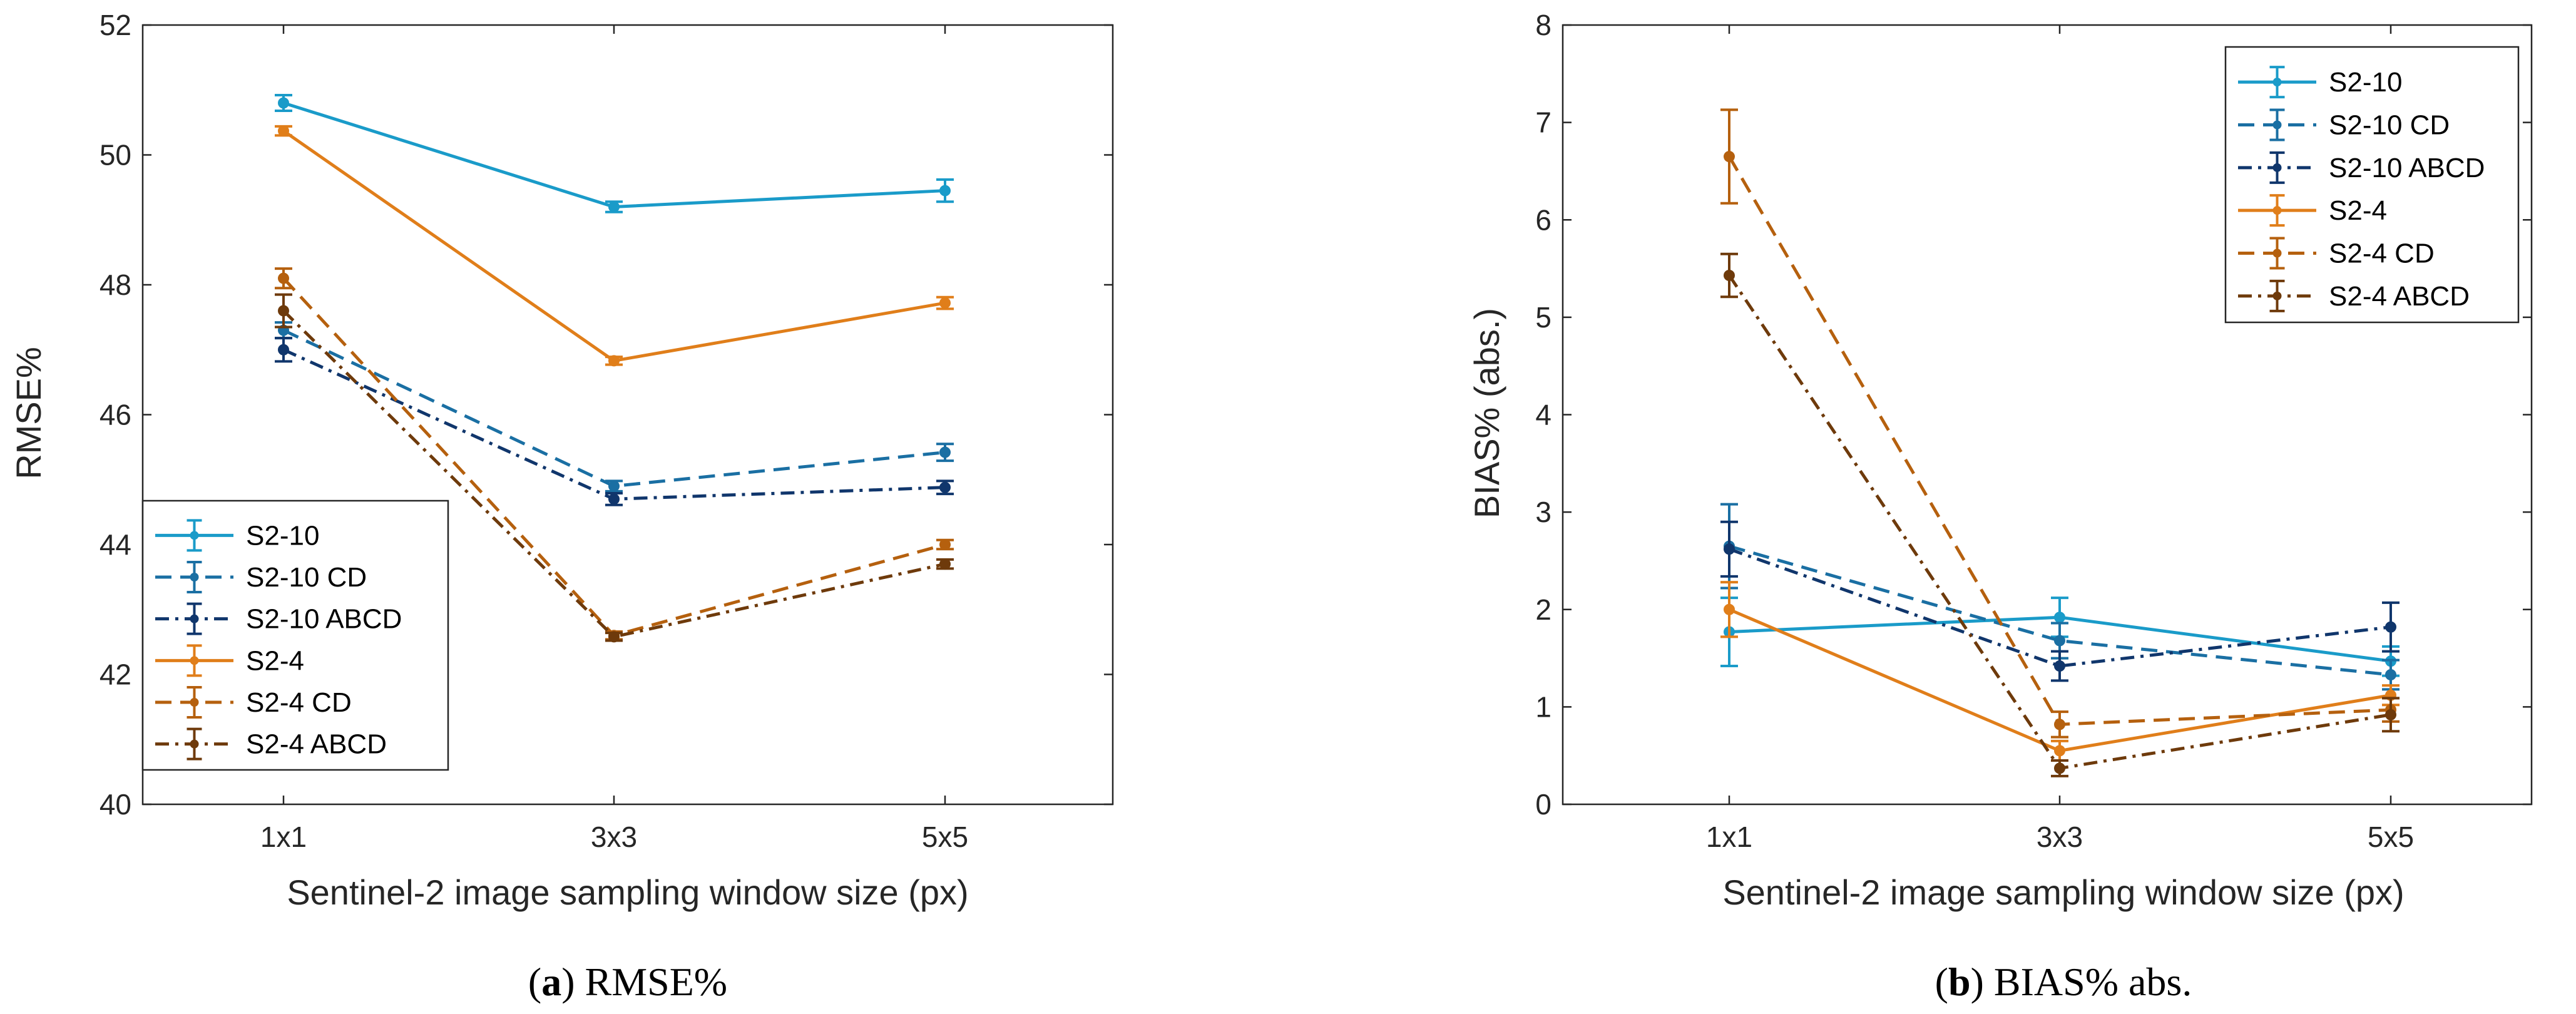 This screenshot has height=1014, width=2576. What do you see at coordinates (1960, 982) in the screenshot?
I see `caption-letter: b` at bounding box center [1960, 982].